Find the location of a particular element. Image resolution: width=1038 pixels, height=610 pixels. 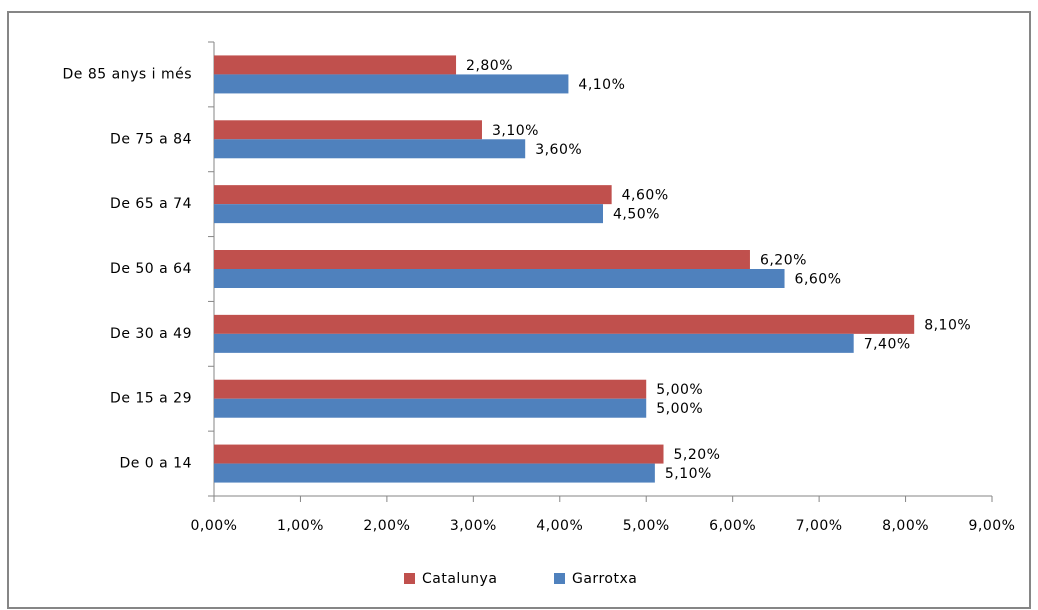

y-tick-label: De 30 a 49 is located at coordinates (151, 334).